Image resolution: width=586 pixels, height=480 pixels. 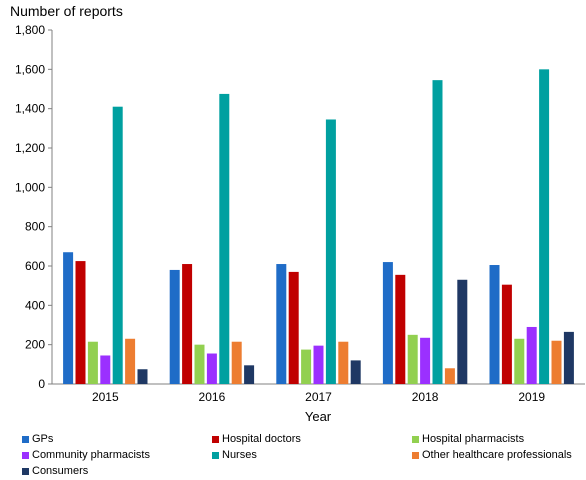 I want to click on legend-label: Other healthcare professionals, so click(x=497, y=455).